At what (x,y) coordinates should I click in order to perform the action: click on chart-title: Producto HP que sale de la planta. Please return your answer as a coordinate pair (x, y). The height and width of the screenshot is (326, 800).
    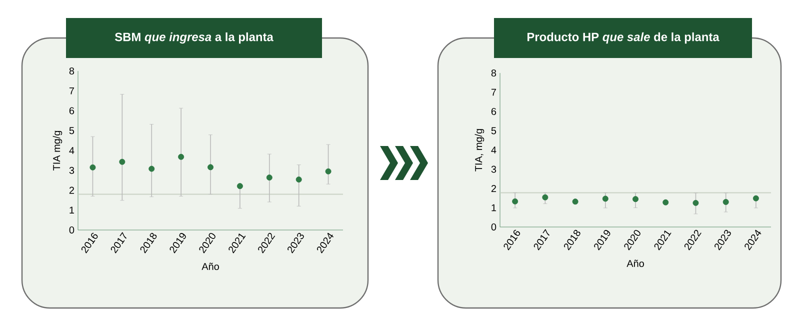
    Looking at the image, I should click on (623, 38).